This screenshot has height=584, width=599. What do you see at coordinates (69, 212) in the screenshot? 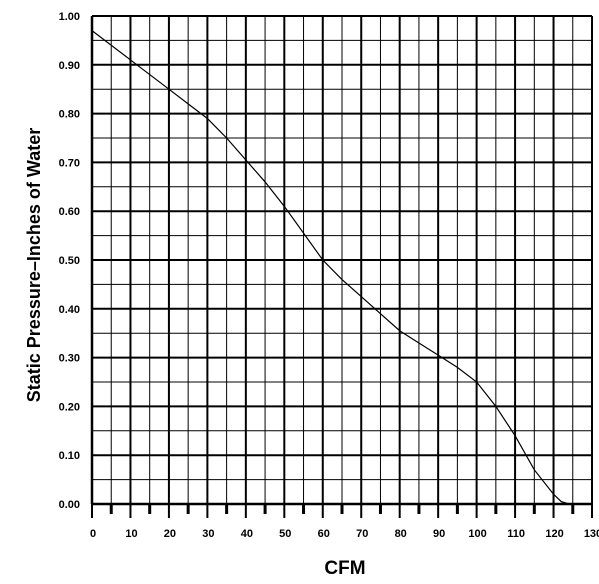
I see `y-tick-label: 0.60` at bounding box center [69, 212].